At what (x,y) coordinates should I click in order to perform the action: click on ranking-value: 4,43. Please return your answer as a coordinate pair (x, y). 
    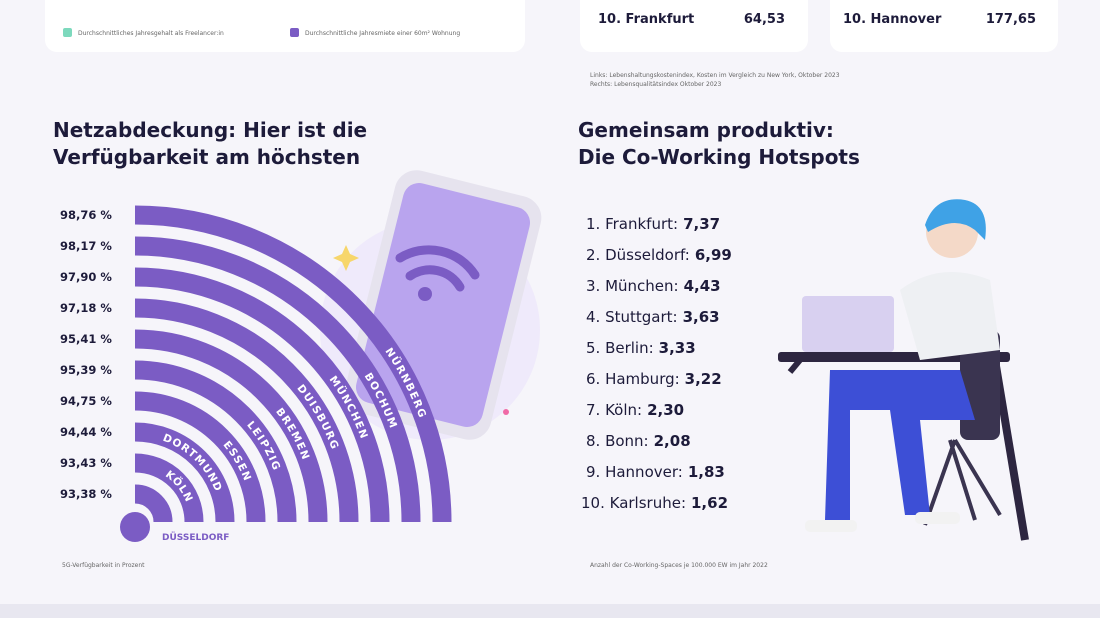
    Looking at the image, I should click on (702, 286).